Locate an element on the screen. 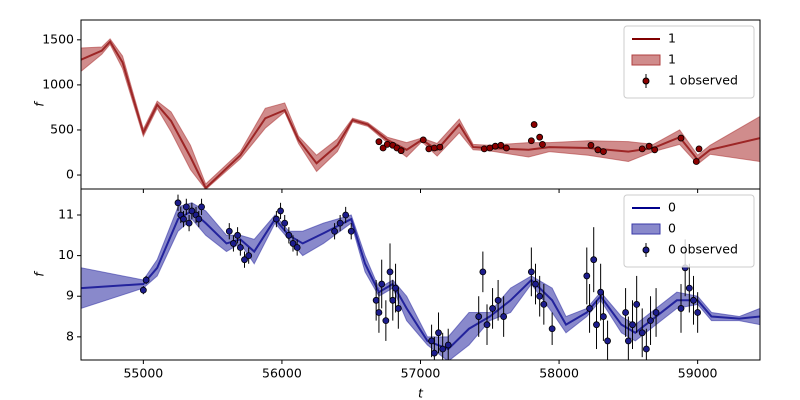 The image size is (800, 400). y-tick-label: 11 is located at coordinates (66, 213).